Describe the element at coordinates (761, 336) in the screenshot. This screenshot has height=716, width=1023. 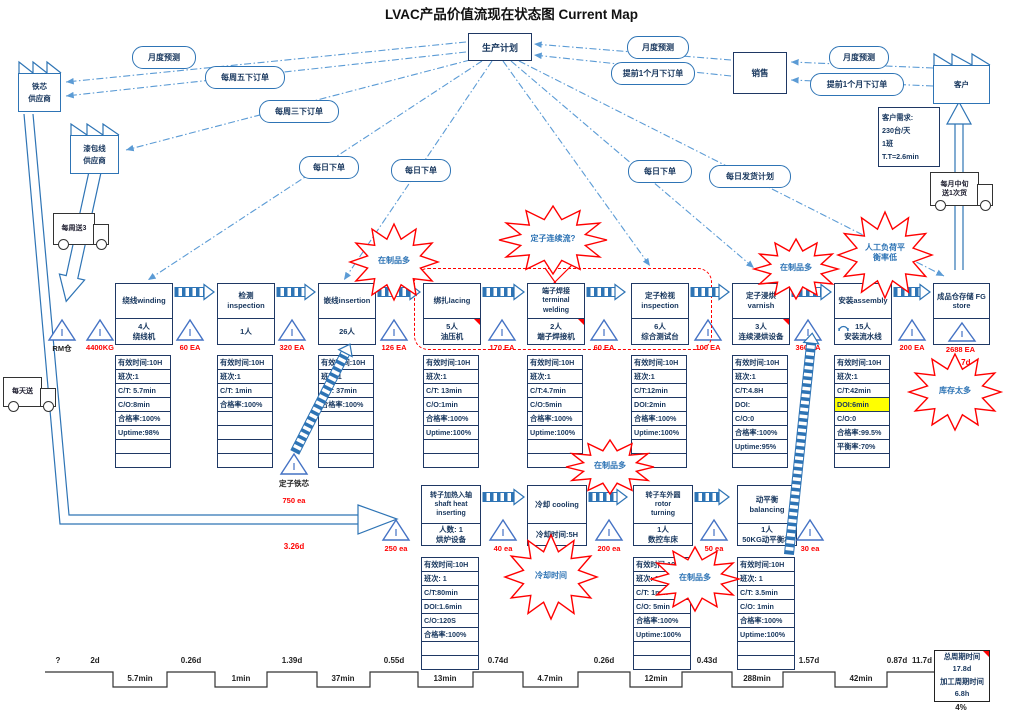
I see `label: 连续浸烘设备` at that location.